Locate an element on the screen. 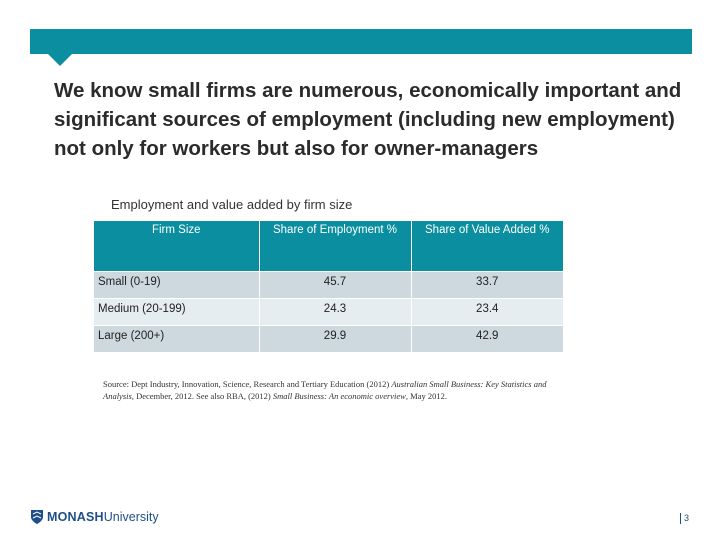 The width and height of the screenshot is (720, 540). firm-size-cell: Medium (20-199) is located at coordinates (177, 311).